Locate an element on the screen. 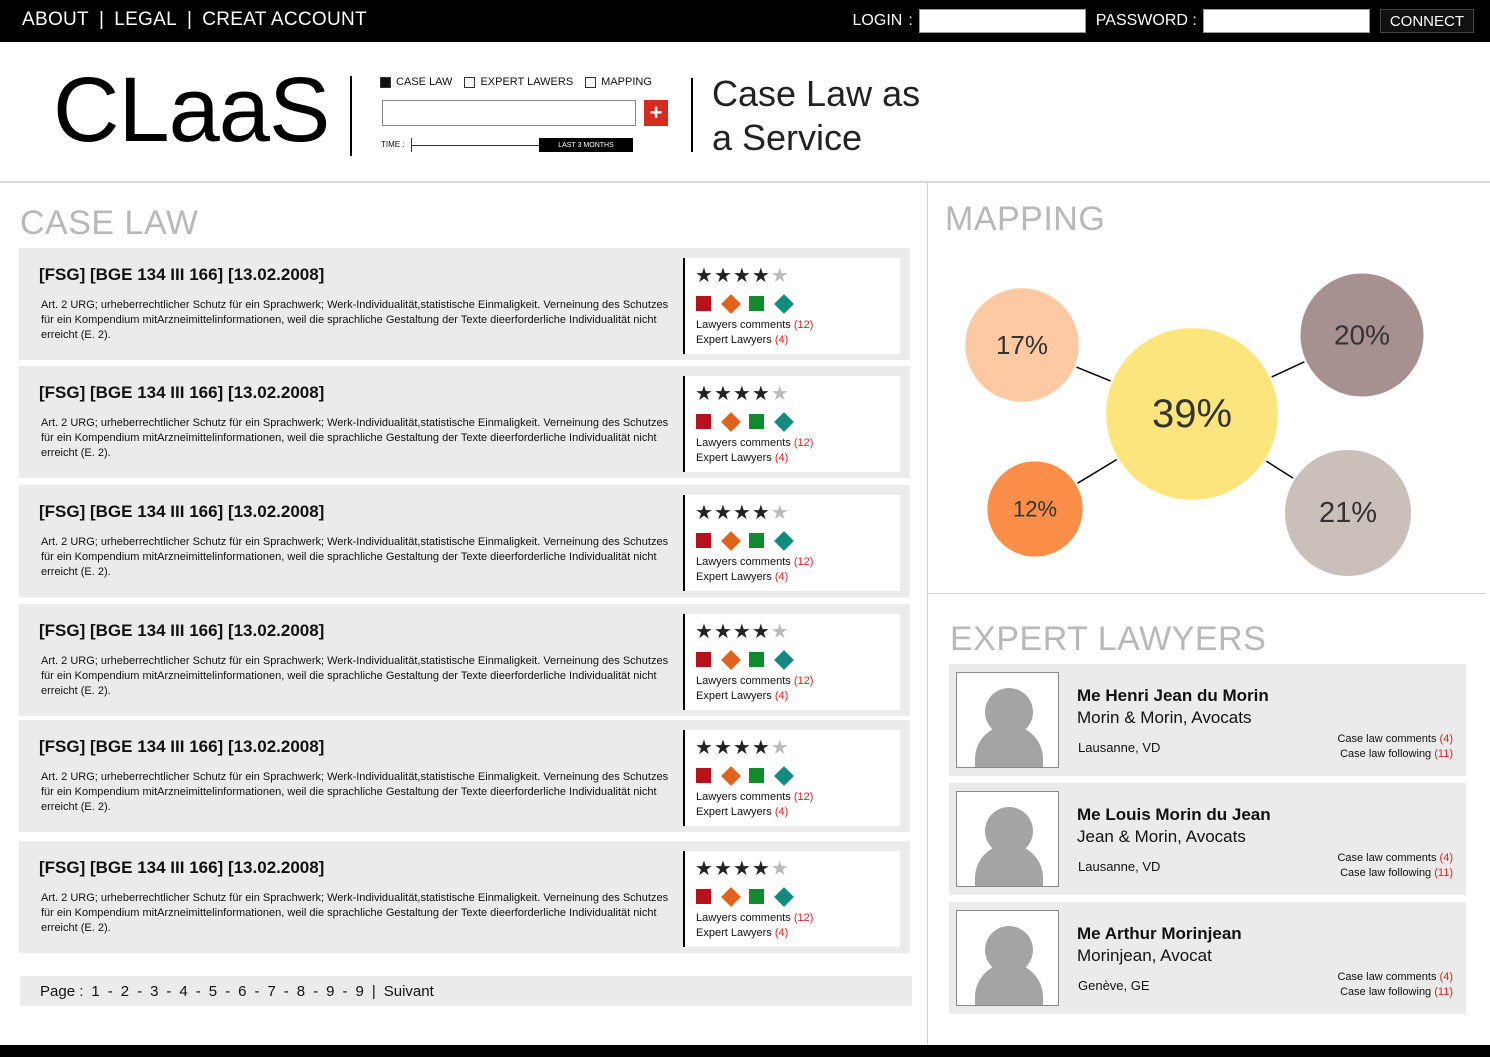 The width and height of the screenshot is (1490, 1057). next-page-link: Suivant is located at coordinates (408, 991).